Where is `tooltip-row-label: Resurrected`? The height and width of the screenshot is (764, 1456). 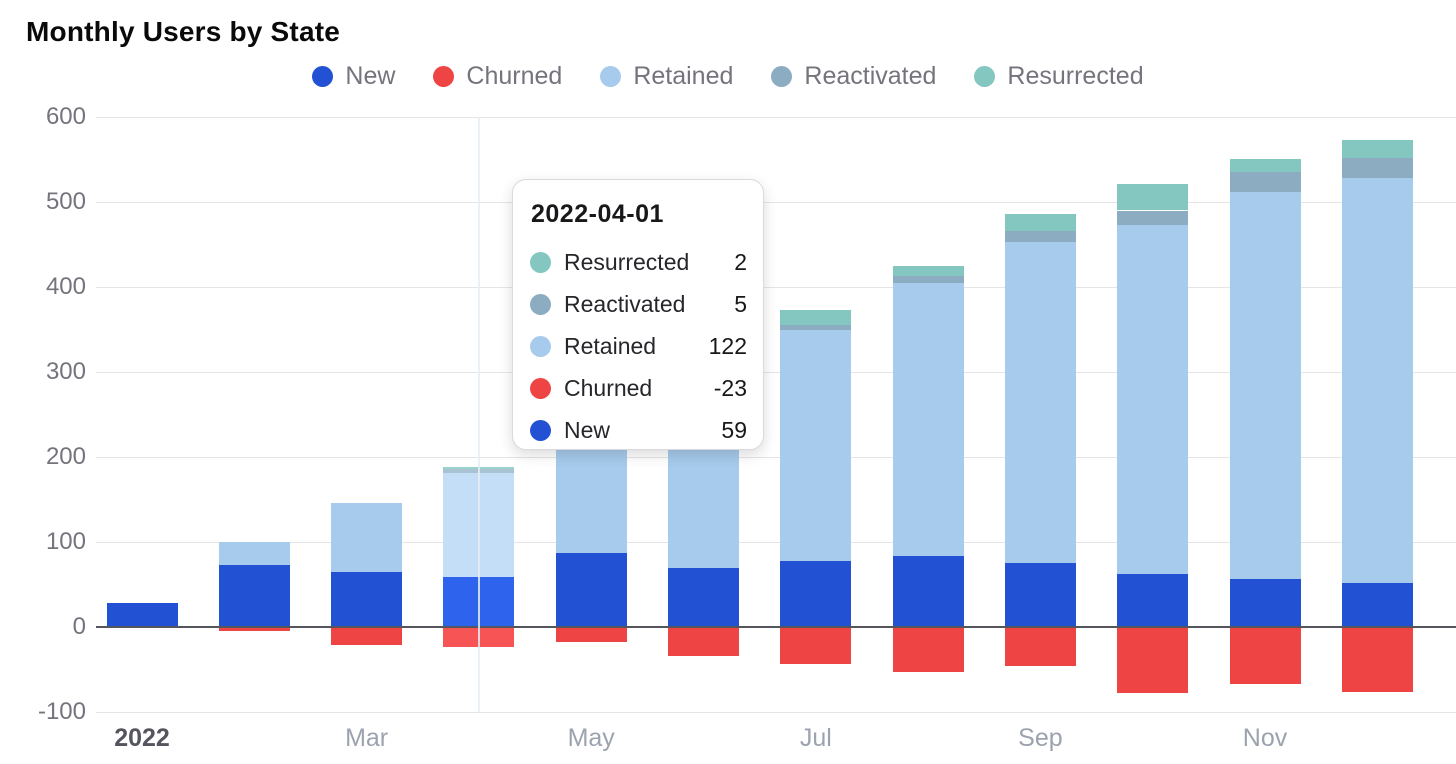 tooltip-row-label: Resurrected is located at coordinates (627, 261).